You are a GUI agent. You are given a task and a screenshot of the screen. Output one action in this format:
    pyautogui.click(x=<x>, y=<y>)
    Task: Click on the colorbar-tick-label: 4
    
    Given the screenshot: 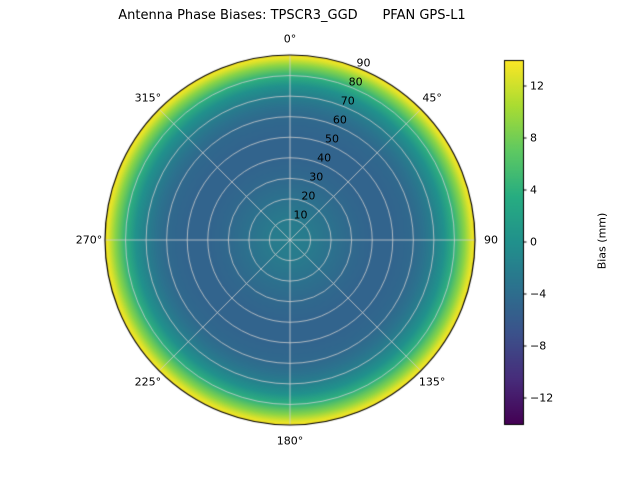 What is the action you would take?
    pyautogui.click(x=533, y=190)
    